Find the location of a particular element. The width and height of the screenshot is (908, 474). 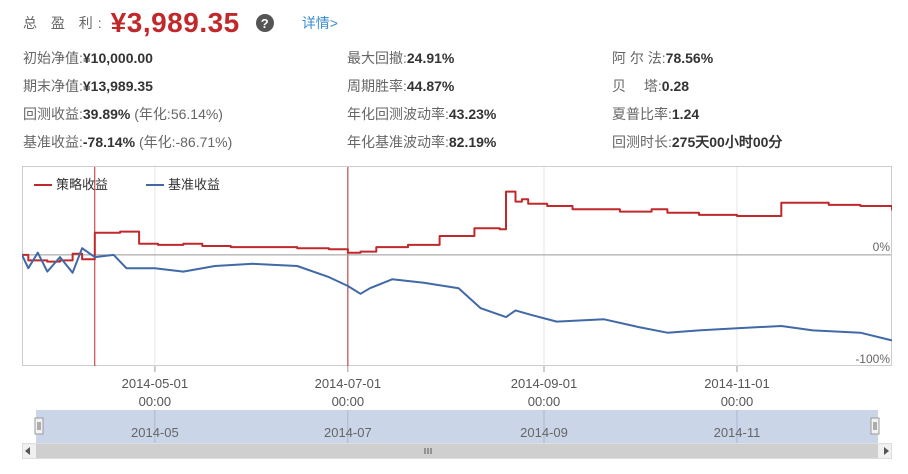

range-navigator: 2014-05 2014-07 2014-09 2014-11 is located at coordinates (457, 428).